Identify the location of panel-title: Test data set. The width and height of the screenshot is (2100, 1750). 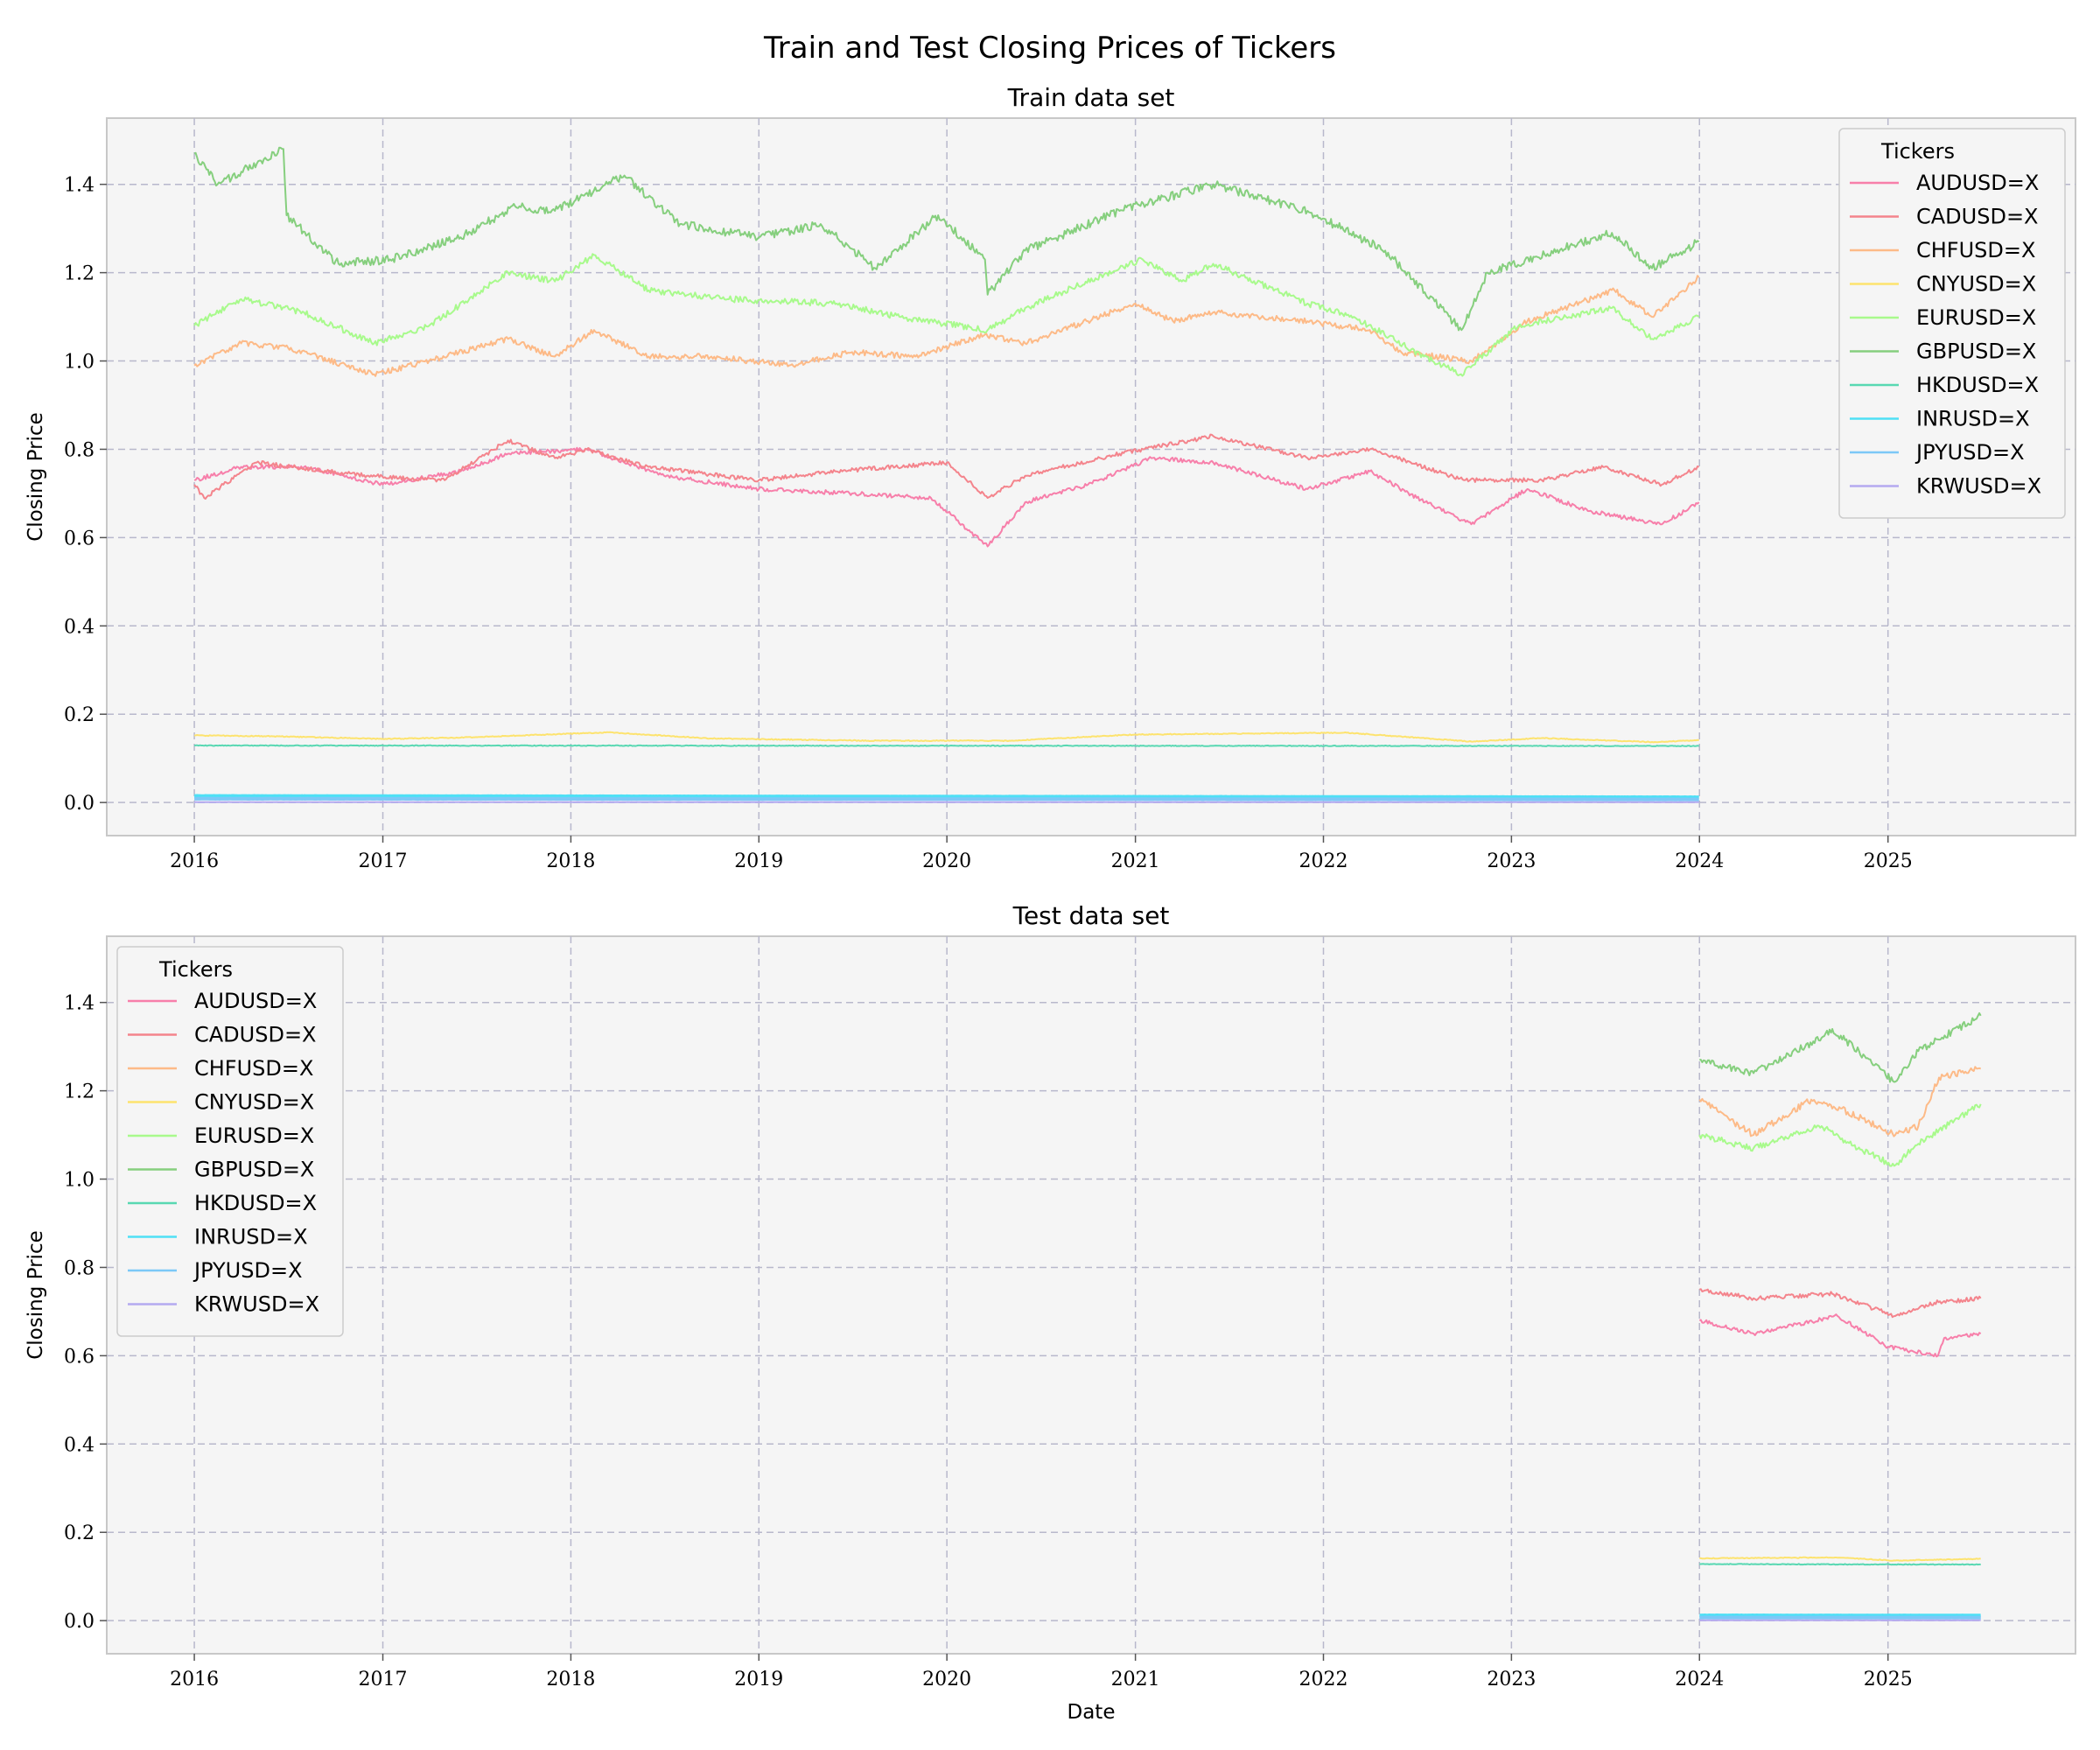
(1091, 915).